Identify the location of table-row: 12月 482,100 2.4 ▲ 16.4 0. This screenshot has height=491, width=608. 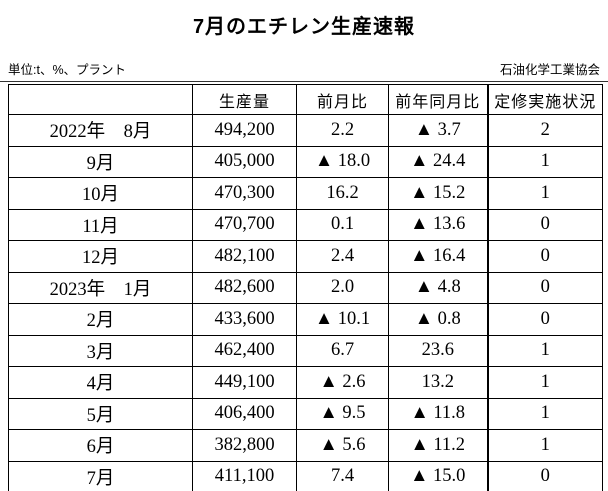
(305, 256).